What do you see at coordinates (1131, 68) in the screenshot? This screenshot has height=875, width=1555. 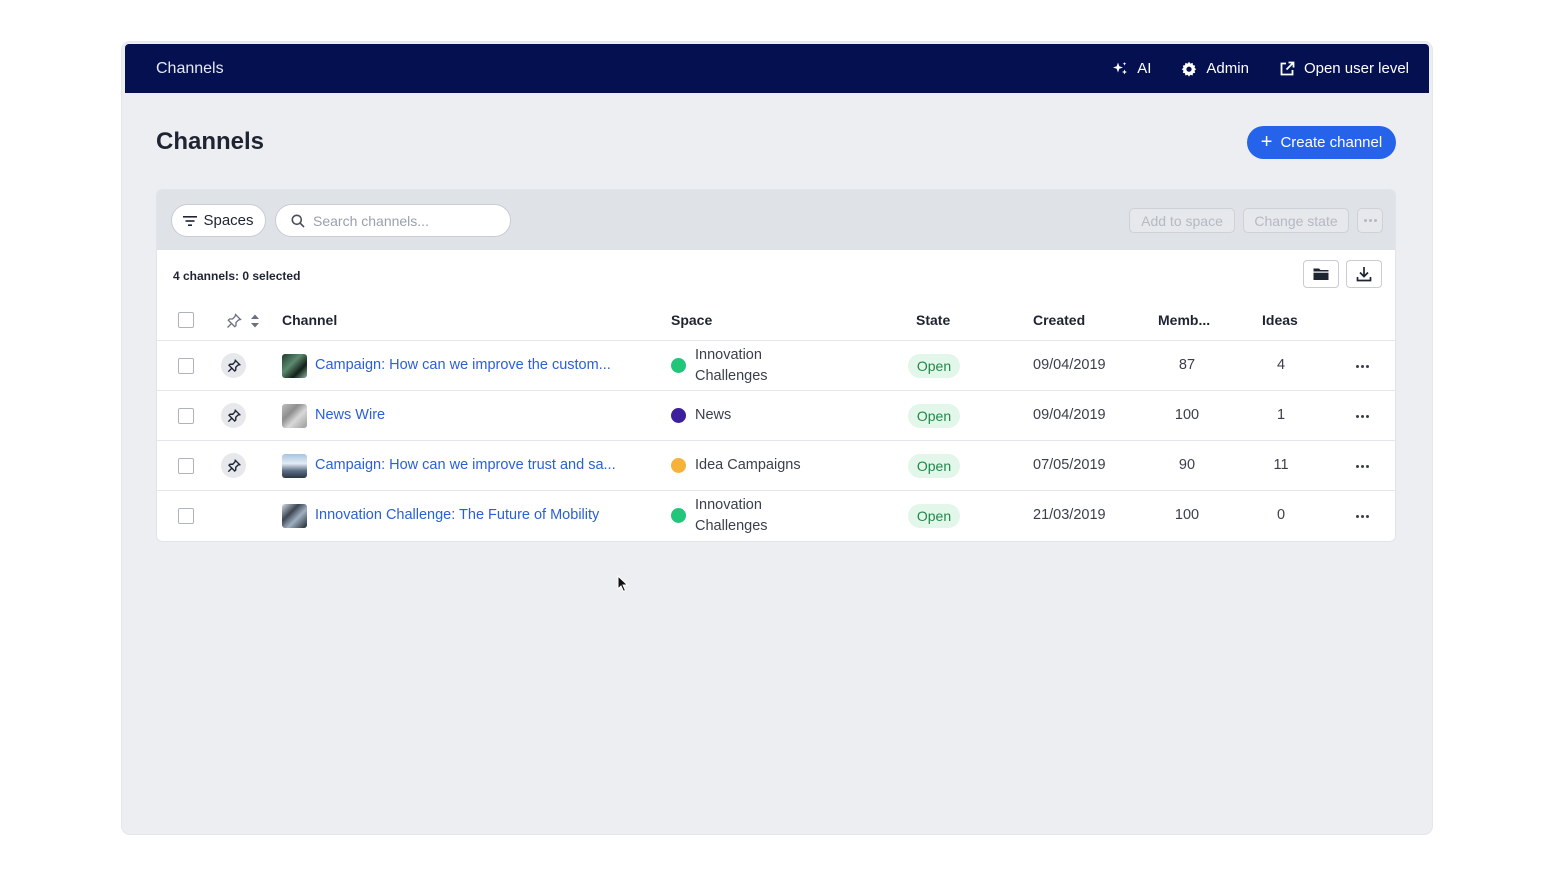 I see `ai-nav-button: AI` at bounding box center [1131, 68].